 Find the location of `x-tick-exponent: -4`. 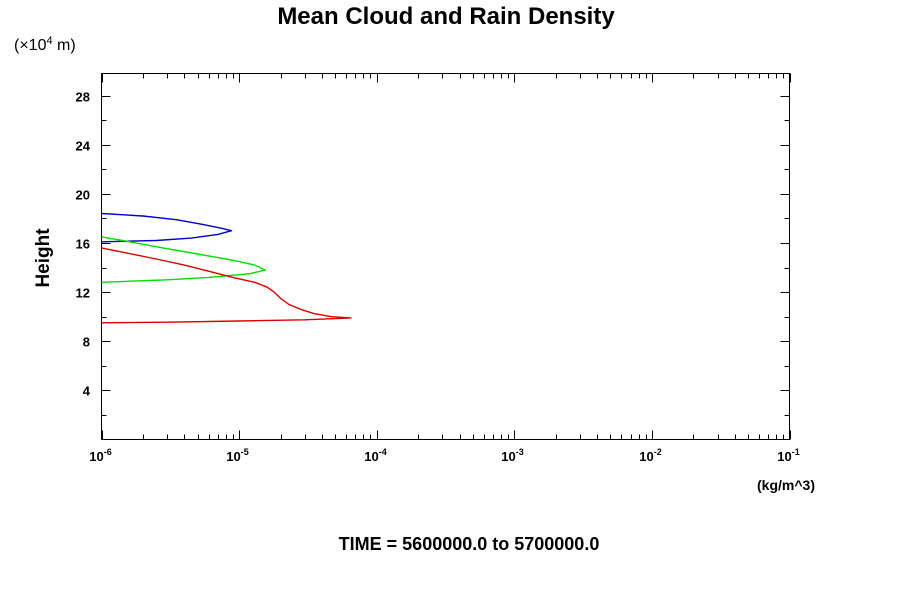

x-tick-exponent: -4 is located at coordinates (383, 452).